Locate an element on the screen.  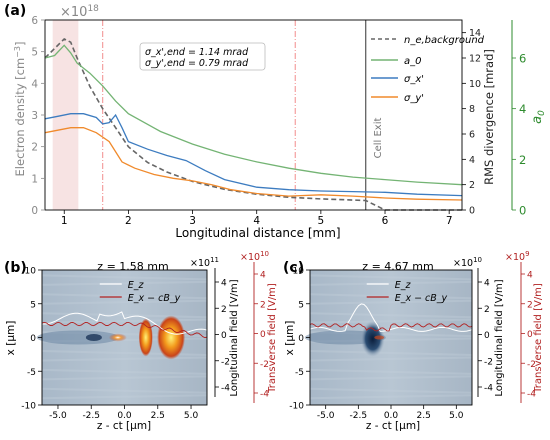
panel-c-label: (c) is located at coordinates (293, 268).